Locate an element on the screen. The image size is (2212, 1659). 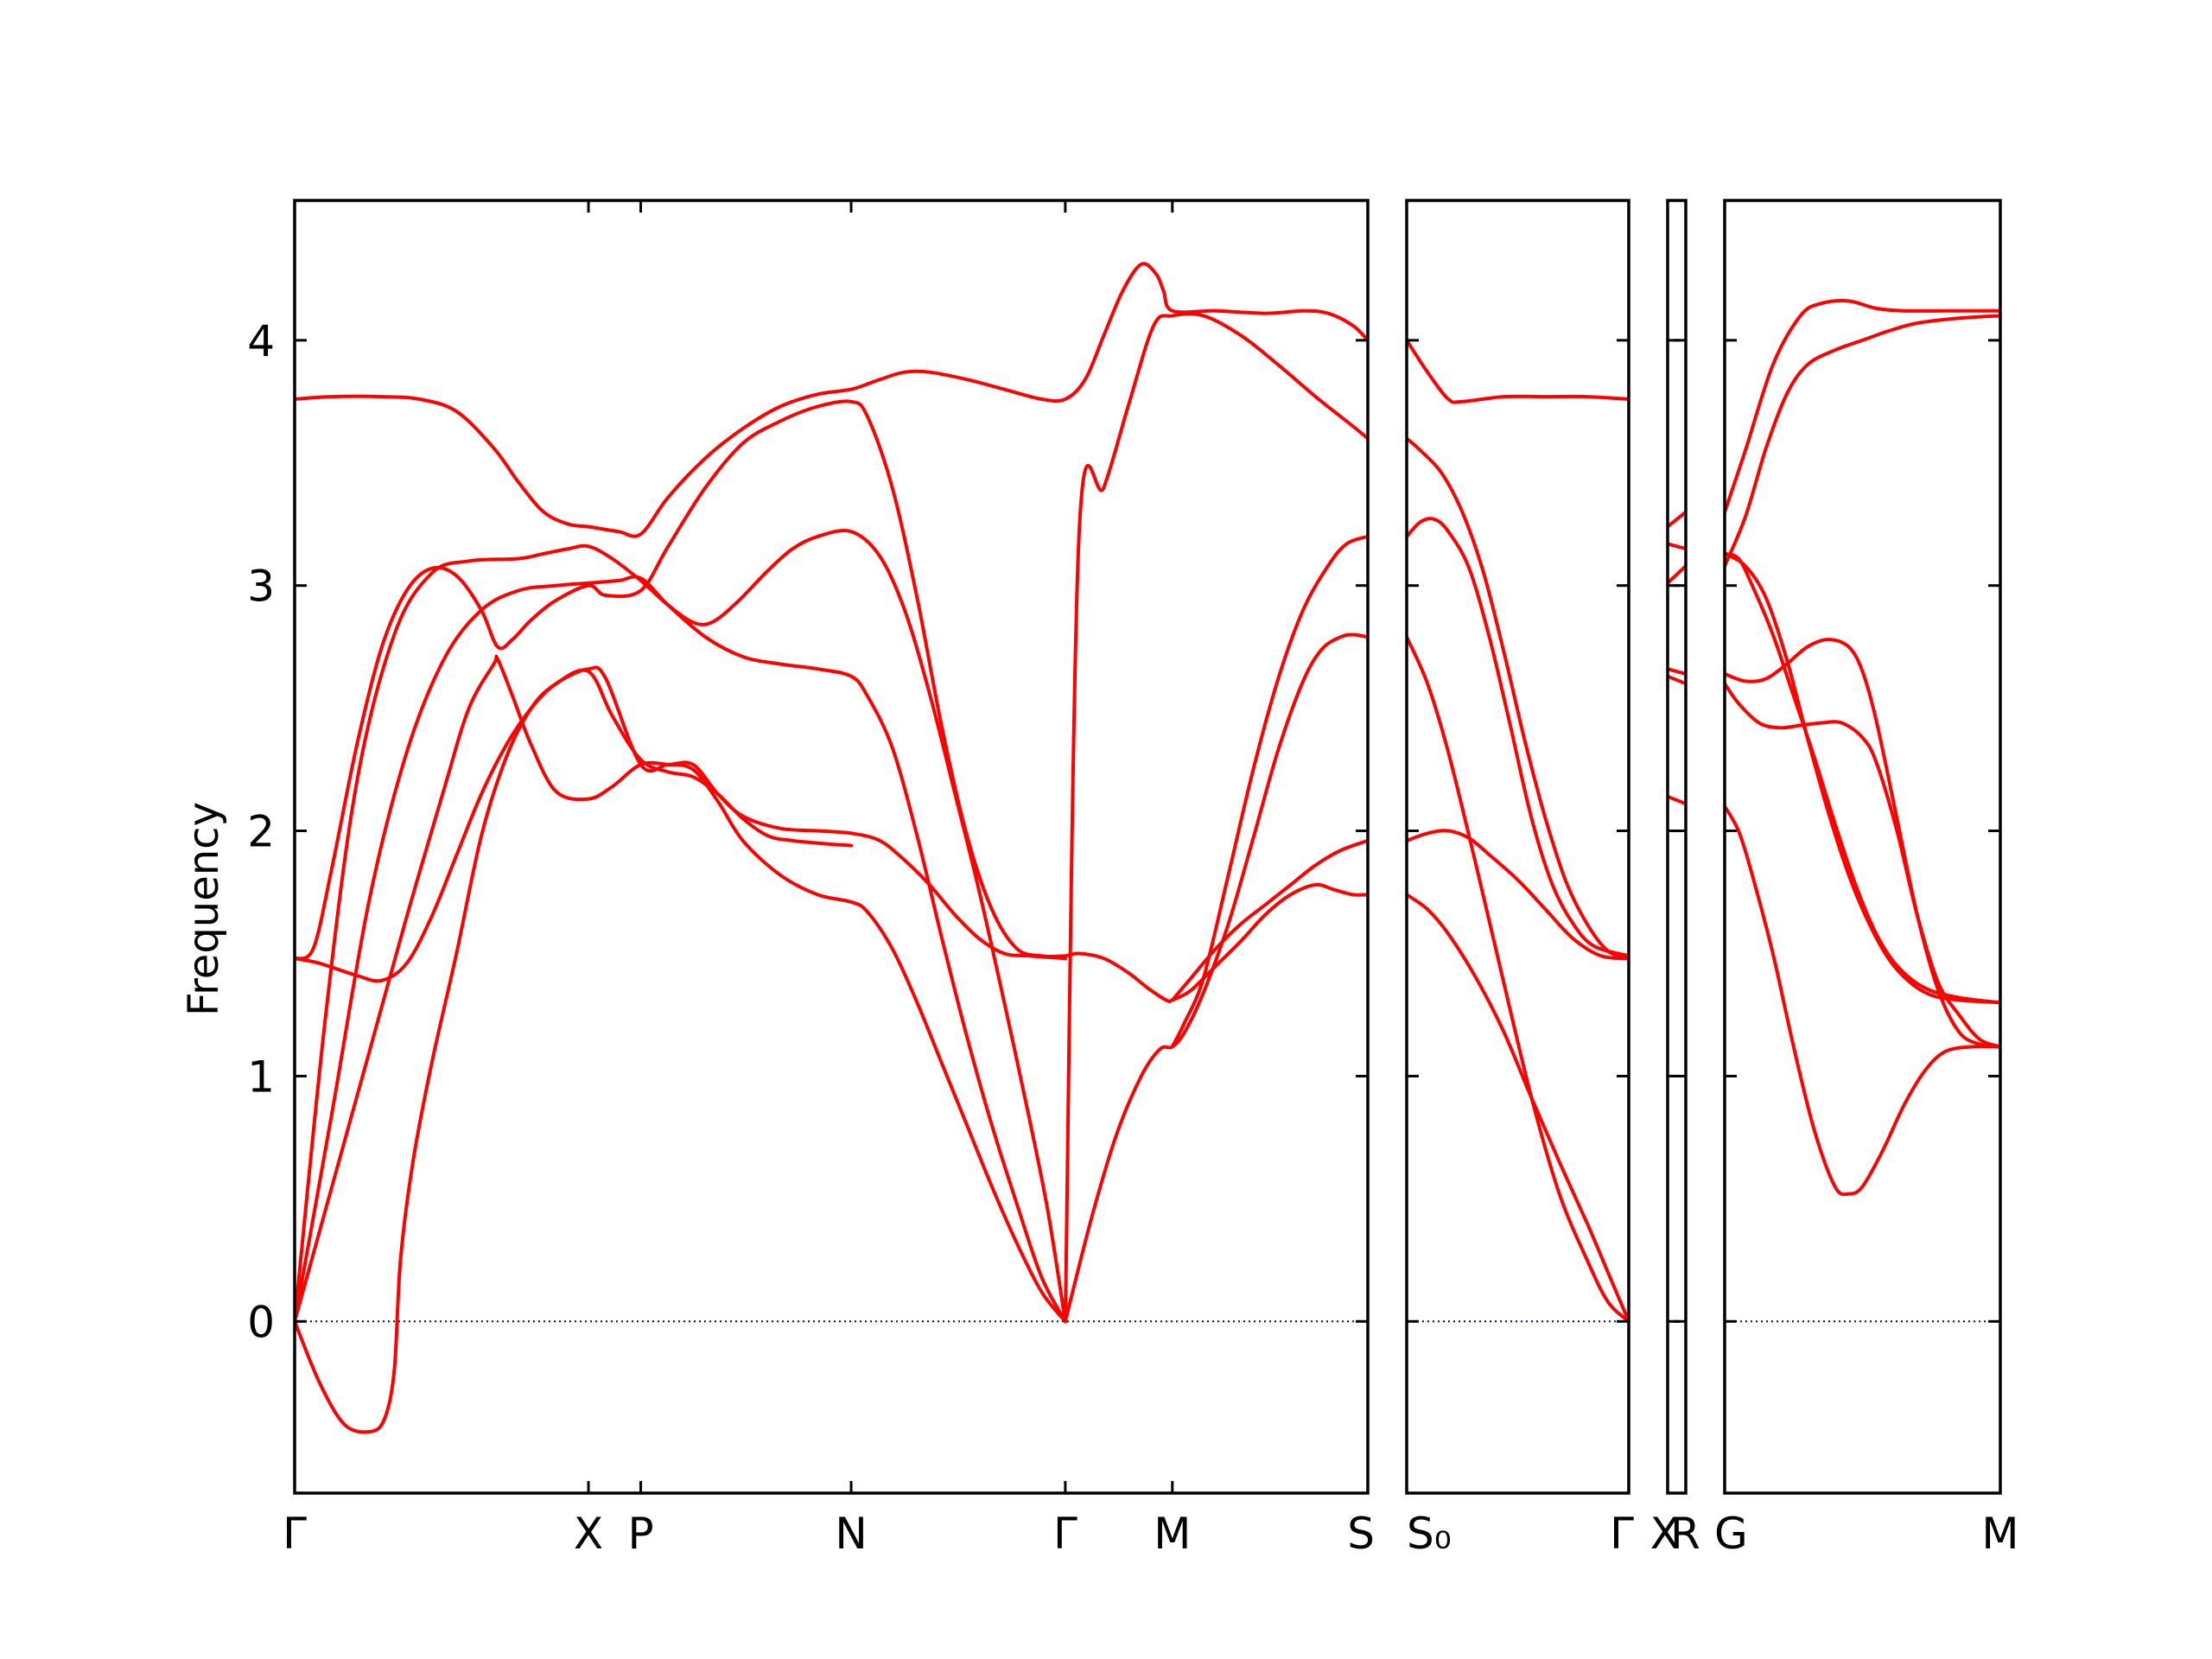
x-tick-label: R is located at coordinates (1685, 1534).